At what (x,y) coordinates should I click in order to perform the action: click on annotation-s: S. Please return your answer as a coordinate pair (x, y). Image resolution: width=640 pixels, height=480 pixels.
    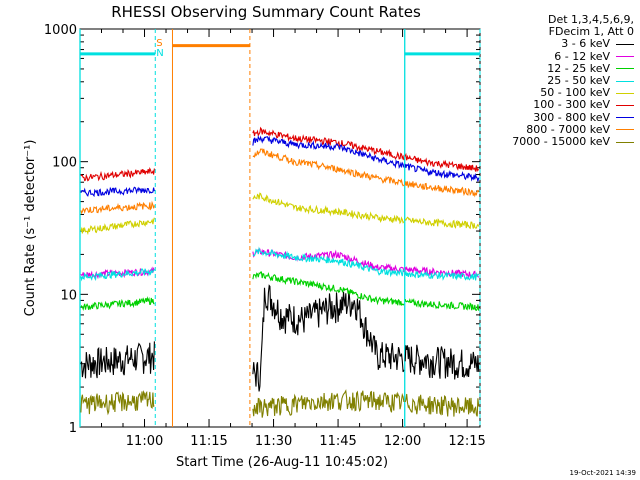
    Looking at the image, I should click on (159, 43).